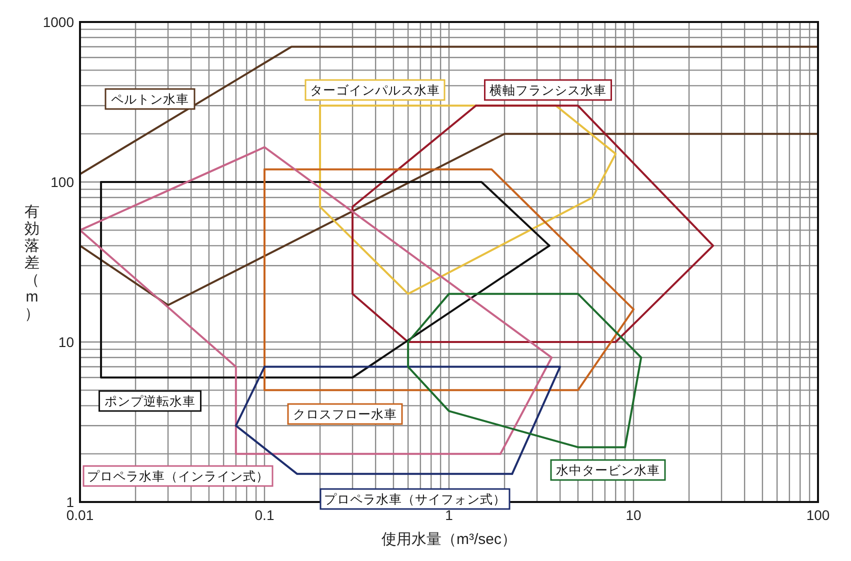 The width and height of the screenshot is (851, 561). Describe the element at coordinates (80, 515) in the screenshot. I see `x-tick-label: 0.01` at that location.